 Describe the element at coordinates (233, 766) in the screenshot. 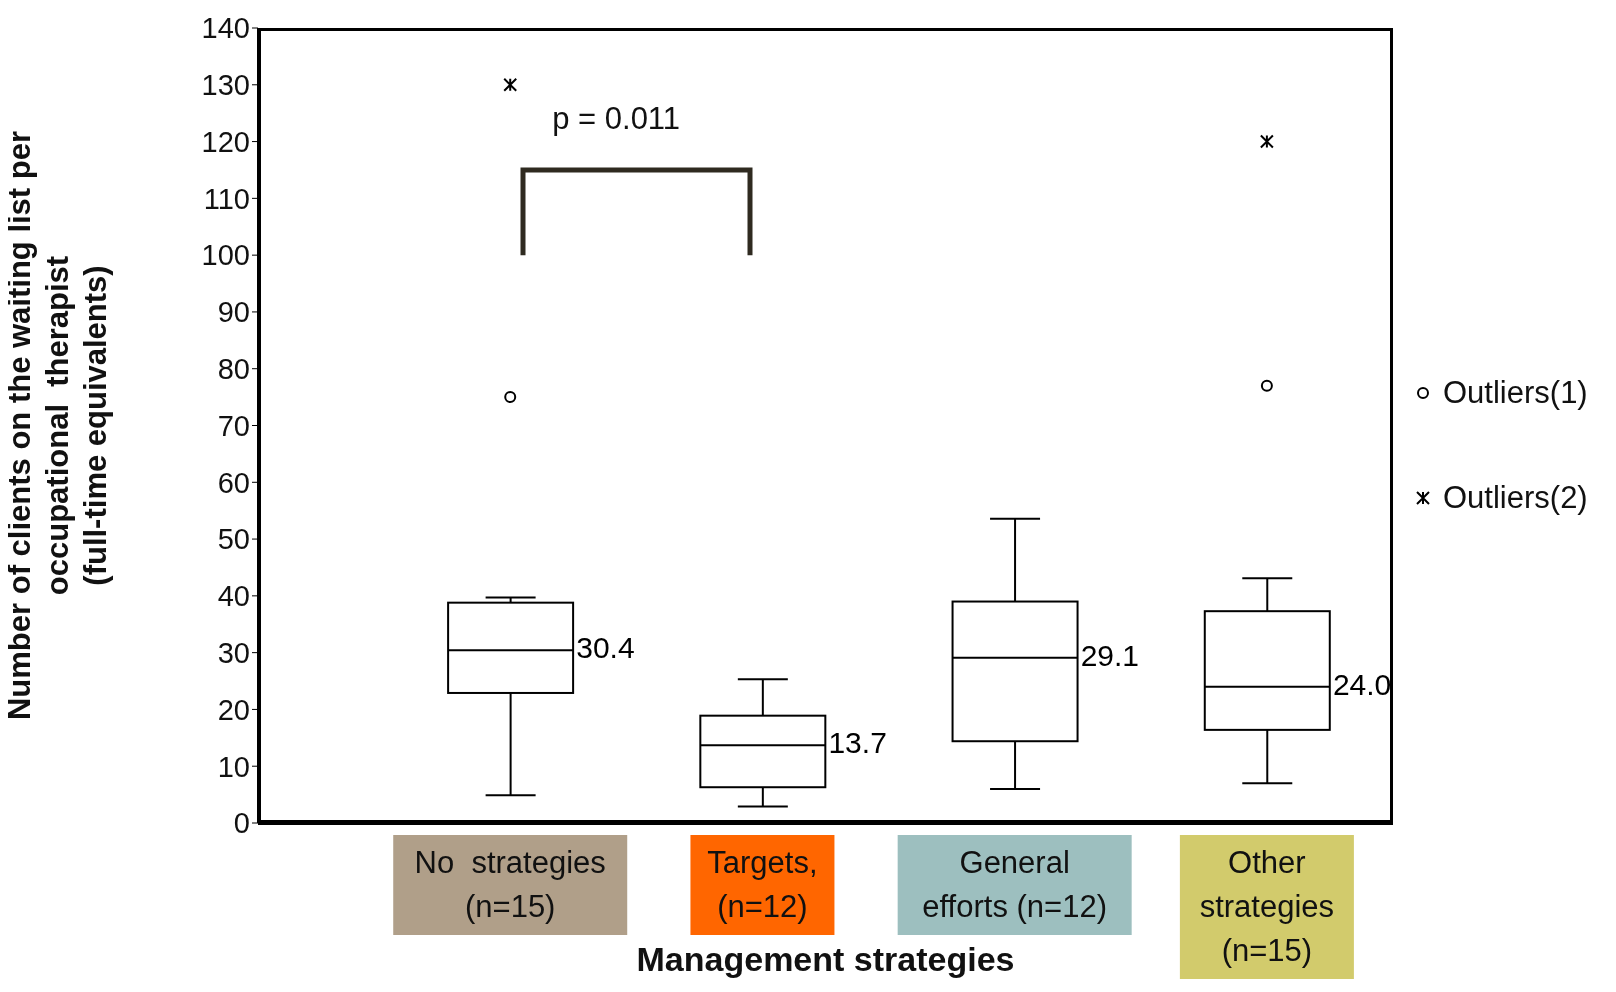

I see `y-tick-label: 10` at that location.